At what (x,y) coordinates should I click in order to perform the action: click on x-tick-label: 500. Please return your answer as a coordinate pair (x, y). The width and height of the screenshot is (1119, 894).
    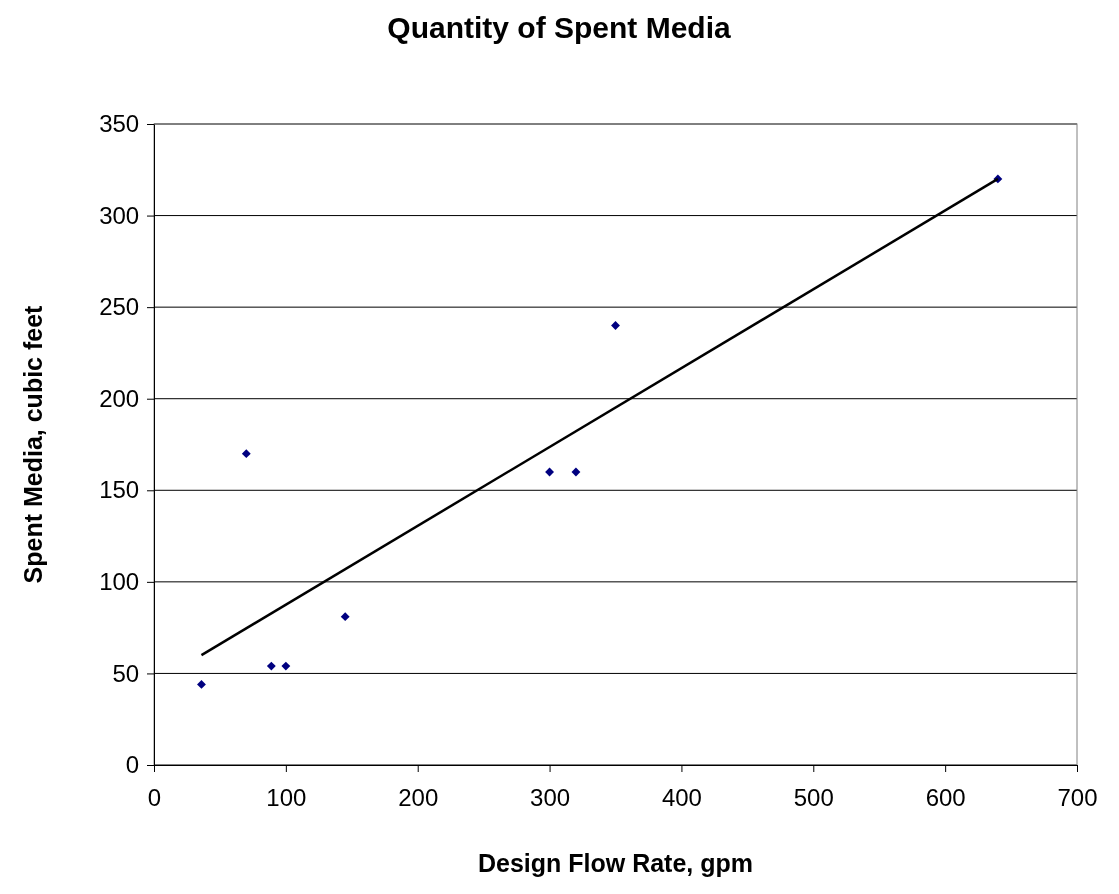
    Looking at the image, I should click on (813, 798).